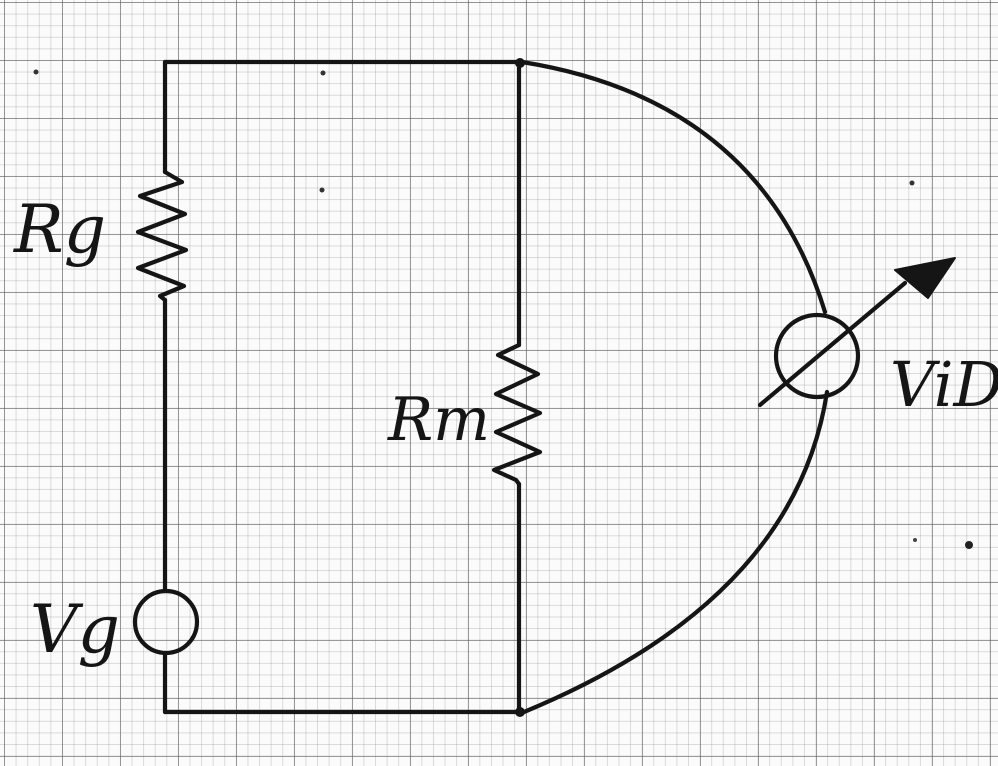 This screenshot has height=766, width=998. What do you see at coordinates (817, 356) in the screenshot?
I see `voltmeter-vid` at bounding box center [817, 356].